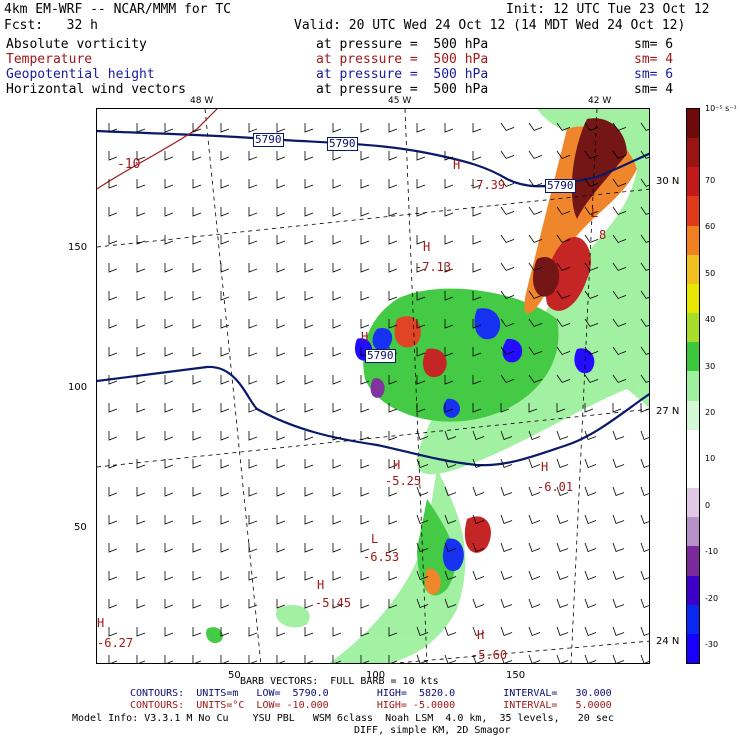 The width and height of the screenshot is (740, 740). Describe the element at coordinates (712, 644) in the screenshot. I see `colorbar-tick-label: -30` at that location.